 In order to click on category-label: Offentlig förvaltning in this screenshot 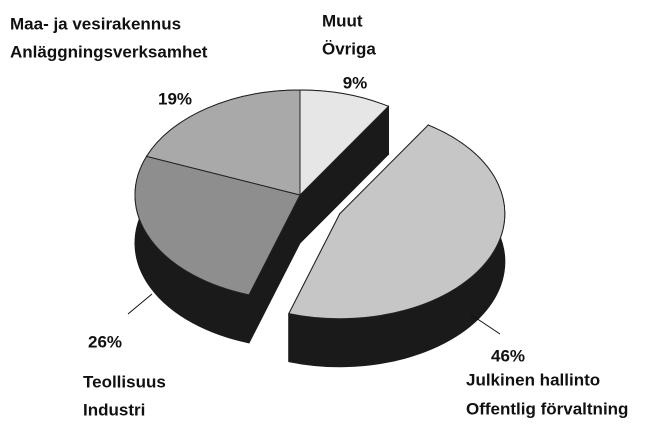, I will do `click(547, 408)`.